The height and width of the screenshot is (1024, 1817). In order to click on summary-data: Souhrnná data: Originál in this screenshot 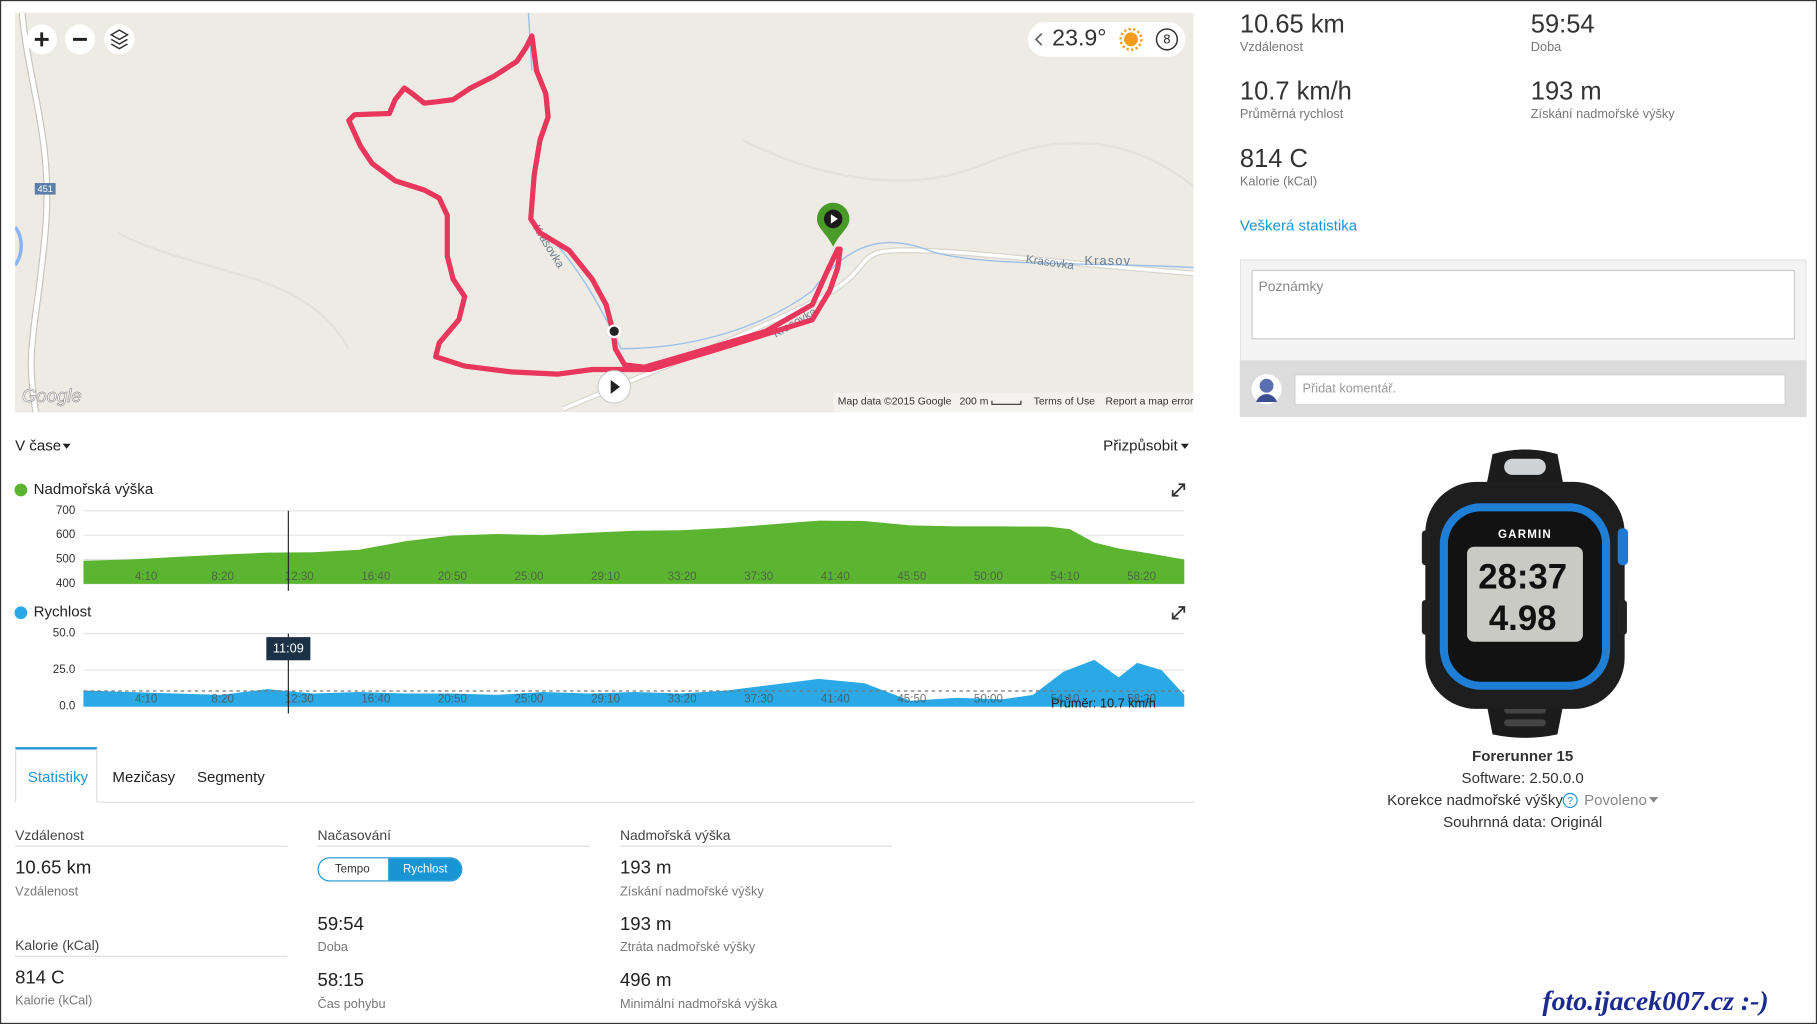, I will do `click(1523, 822)`.